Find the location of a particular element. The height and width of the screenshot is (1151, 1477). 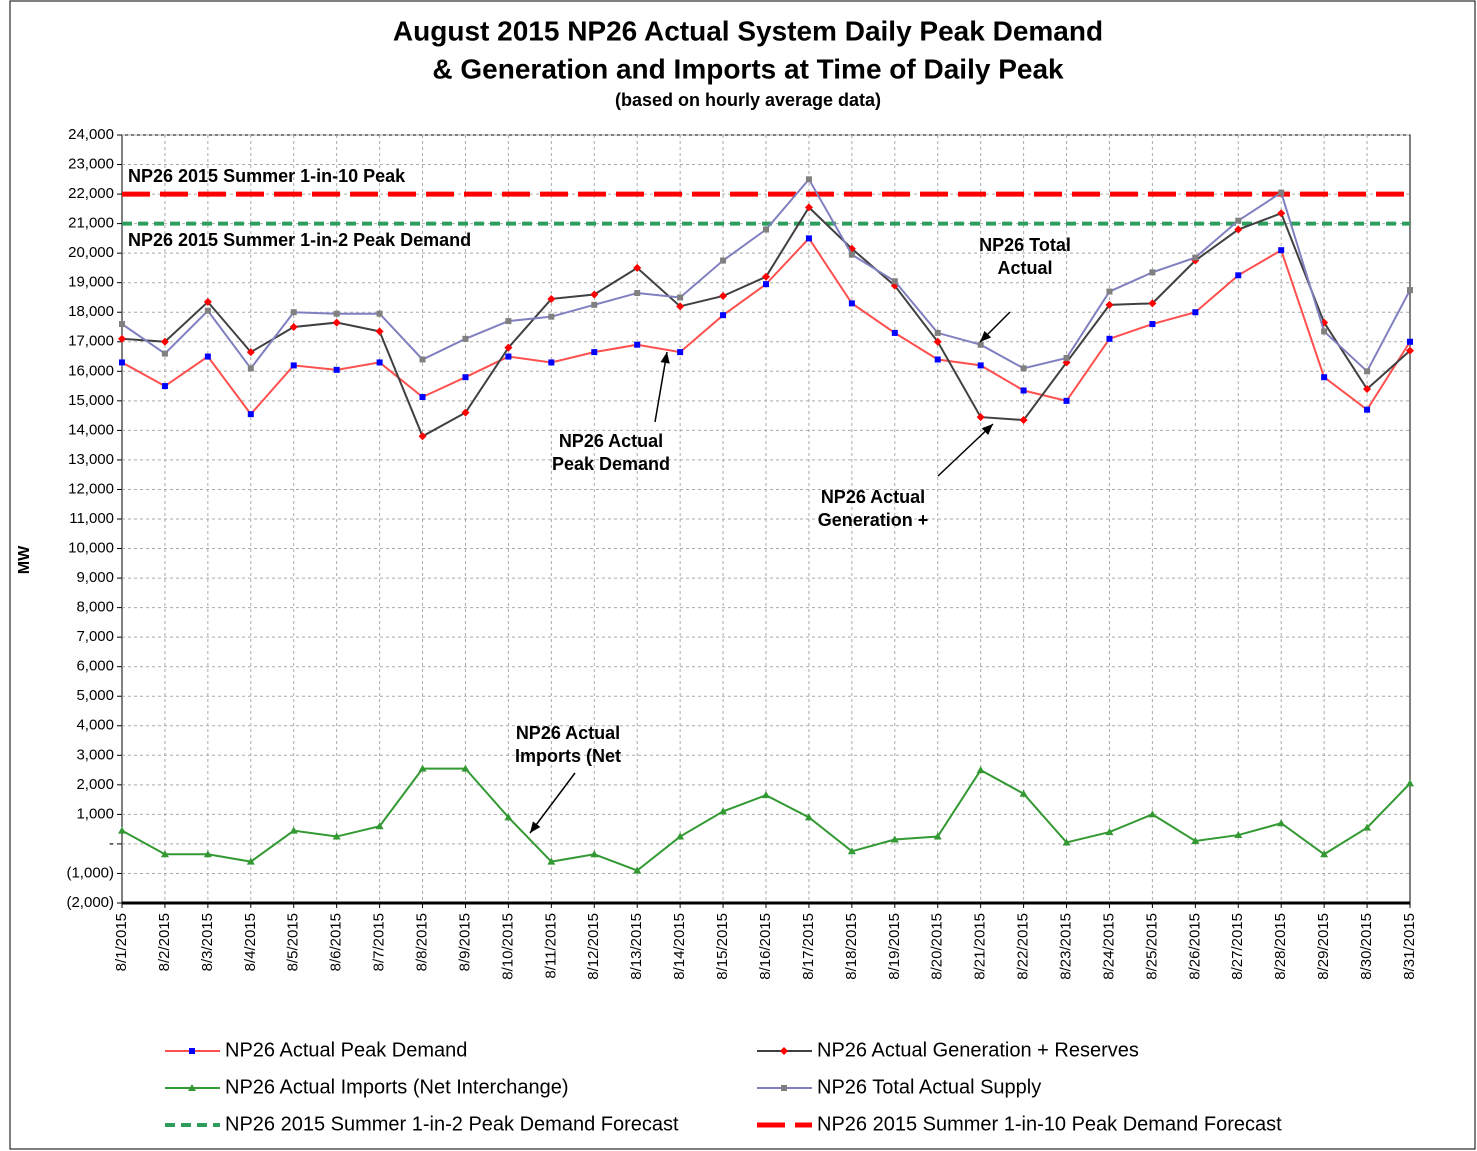

x-tick-label: 8/17/2015 is located at coordinates (808, 946).